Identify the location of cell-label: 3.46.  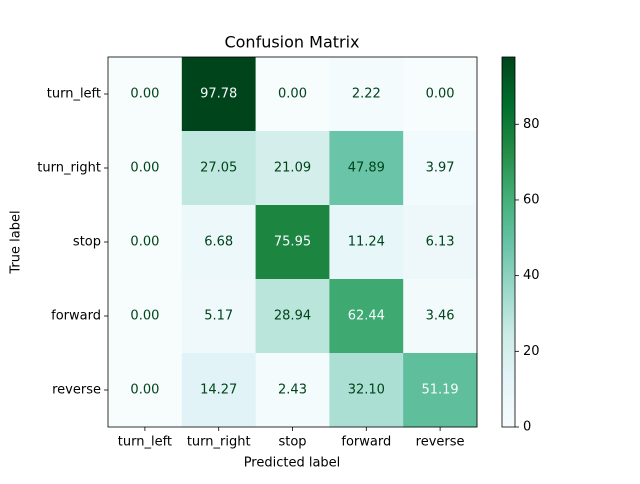
(440, 316).